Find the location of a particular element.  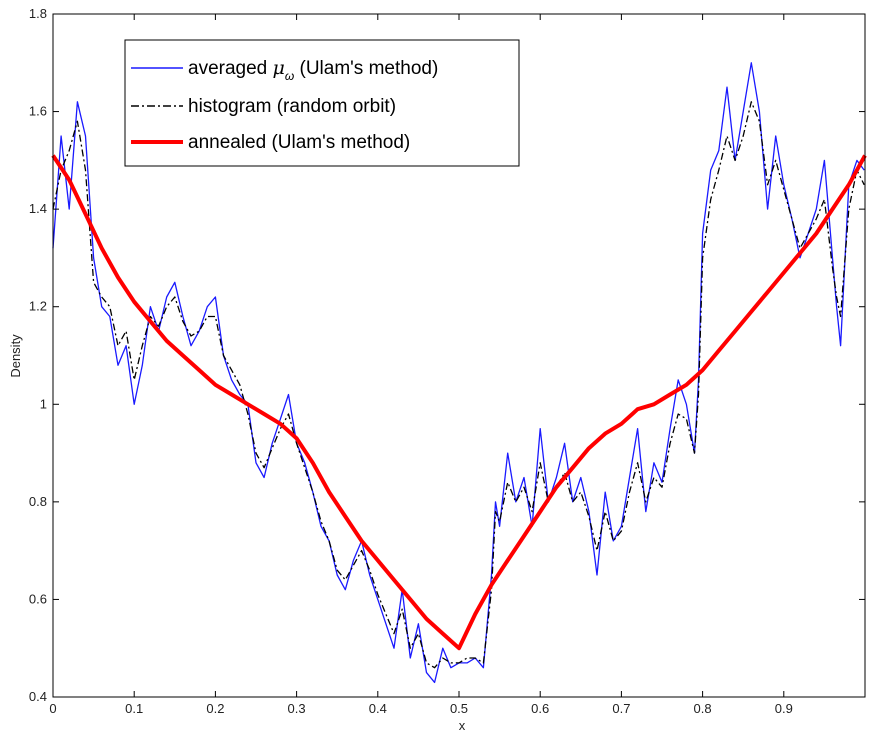

x-tick-label: 0.8 is located at coordinates (703, 708).